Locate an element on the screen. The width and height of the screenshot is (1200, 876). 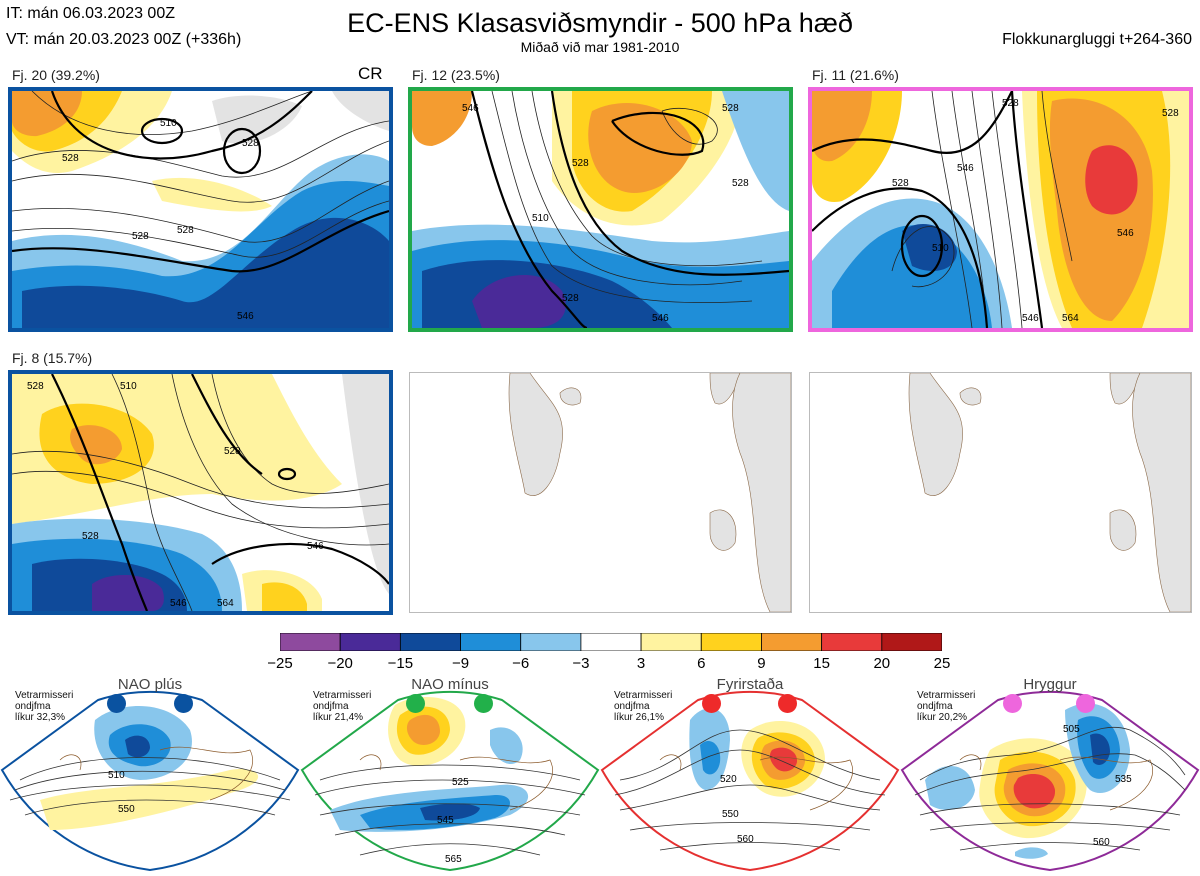
colorbar-tick-label: 25 is located at coordinates (942, 663).